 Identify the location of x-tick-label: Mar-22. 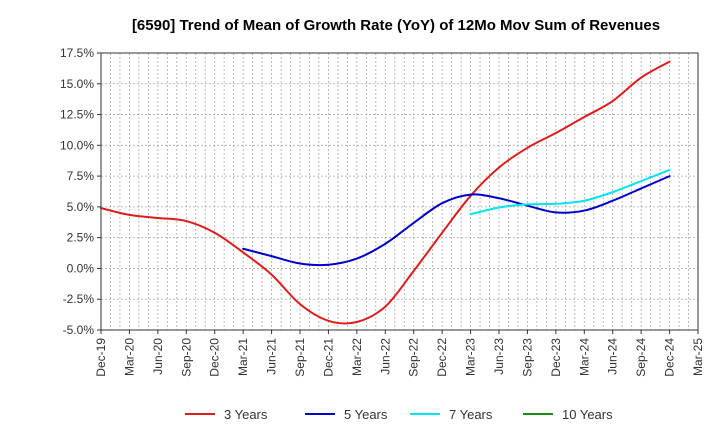
(357, 357).